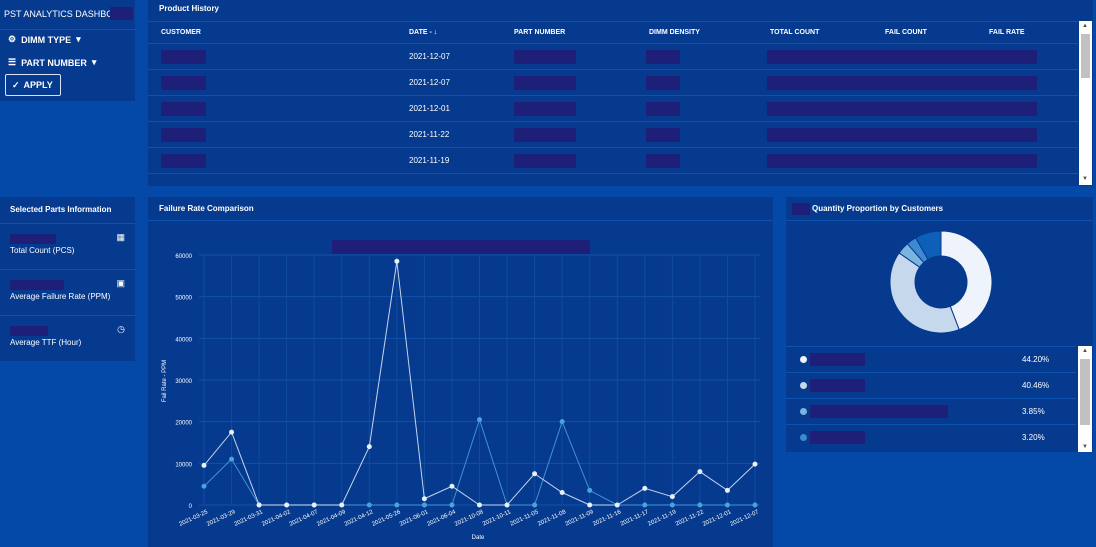 The image size is (1096, 547). Describe the element at coordinates (441, 518) in the screenshot. I see `x-tick-label: 2021-06-04` at that location.